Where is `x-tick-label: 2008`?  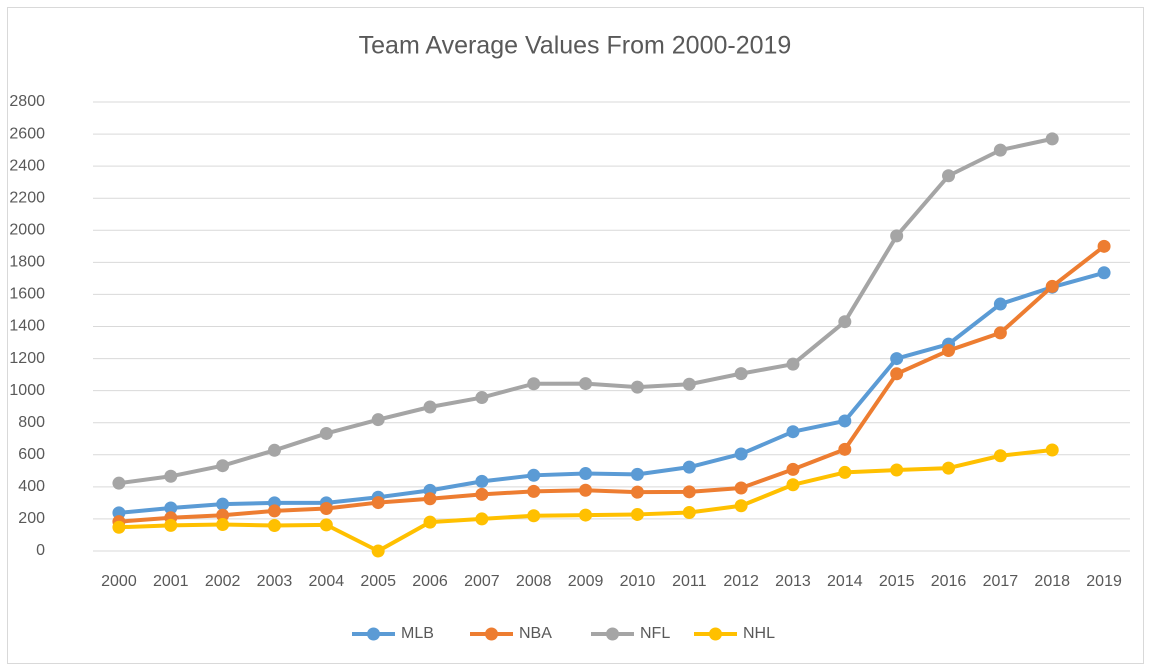 x-tick-label: 2008 is located at coordinates (534, 581).